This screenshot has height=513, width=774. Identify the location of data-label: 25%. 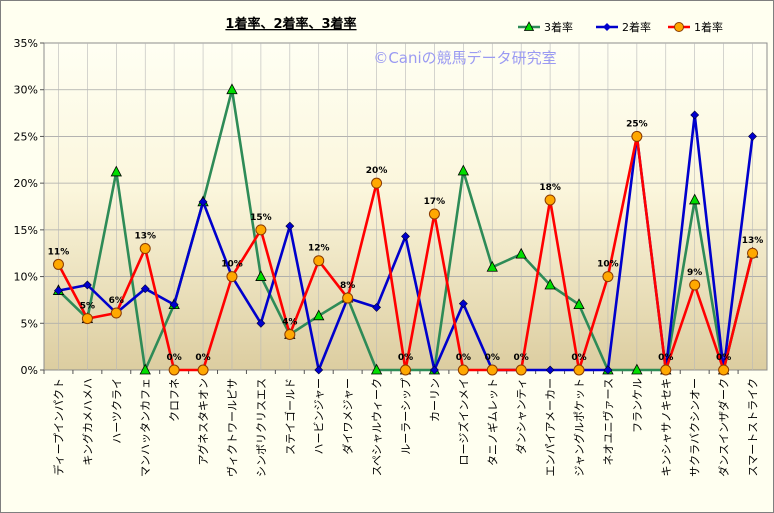
(637, 124).